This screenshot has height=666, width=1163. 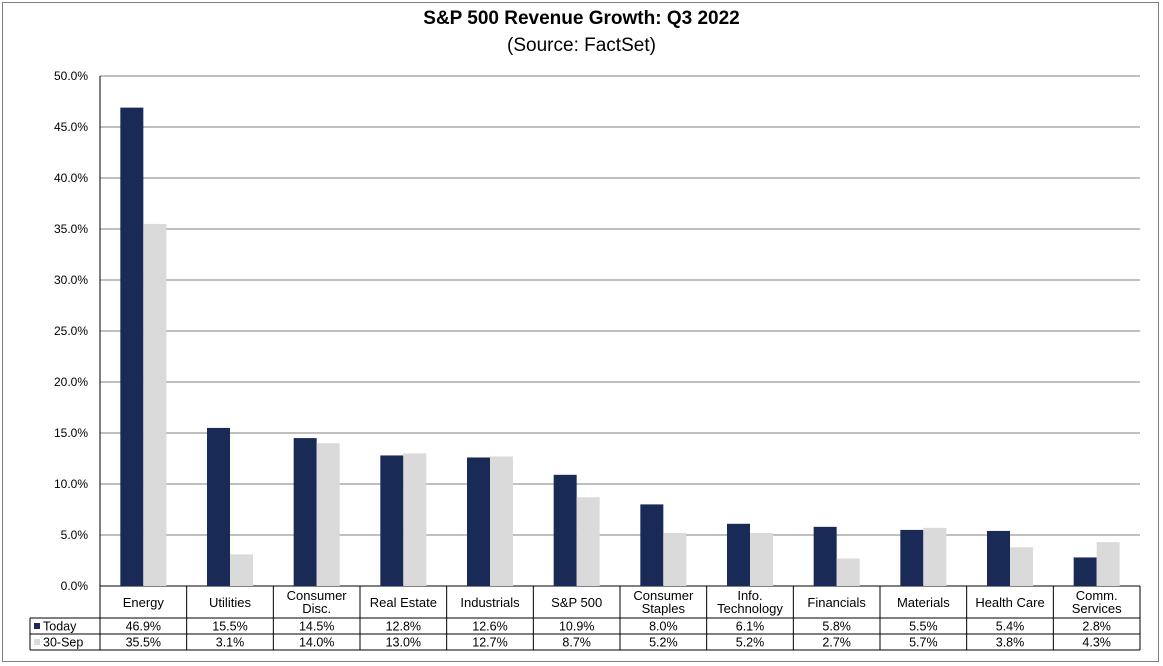 I want to click on data-label-today: 12.8%, so click(x=403, y=627).